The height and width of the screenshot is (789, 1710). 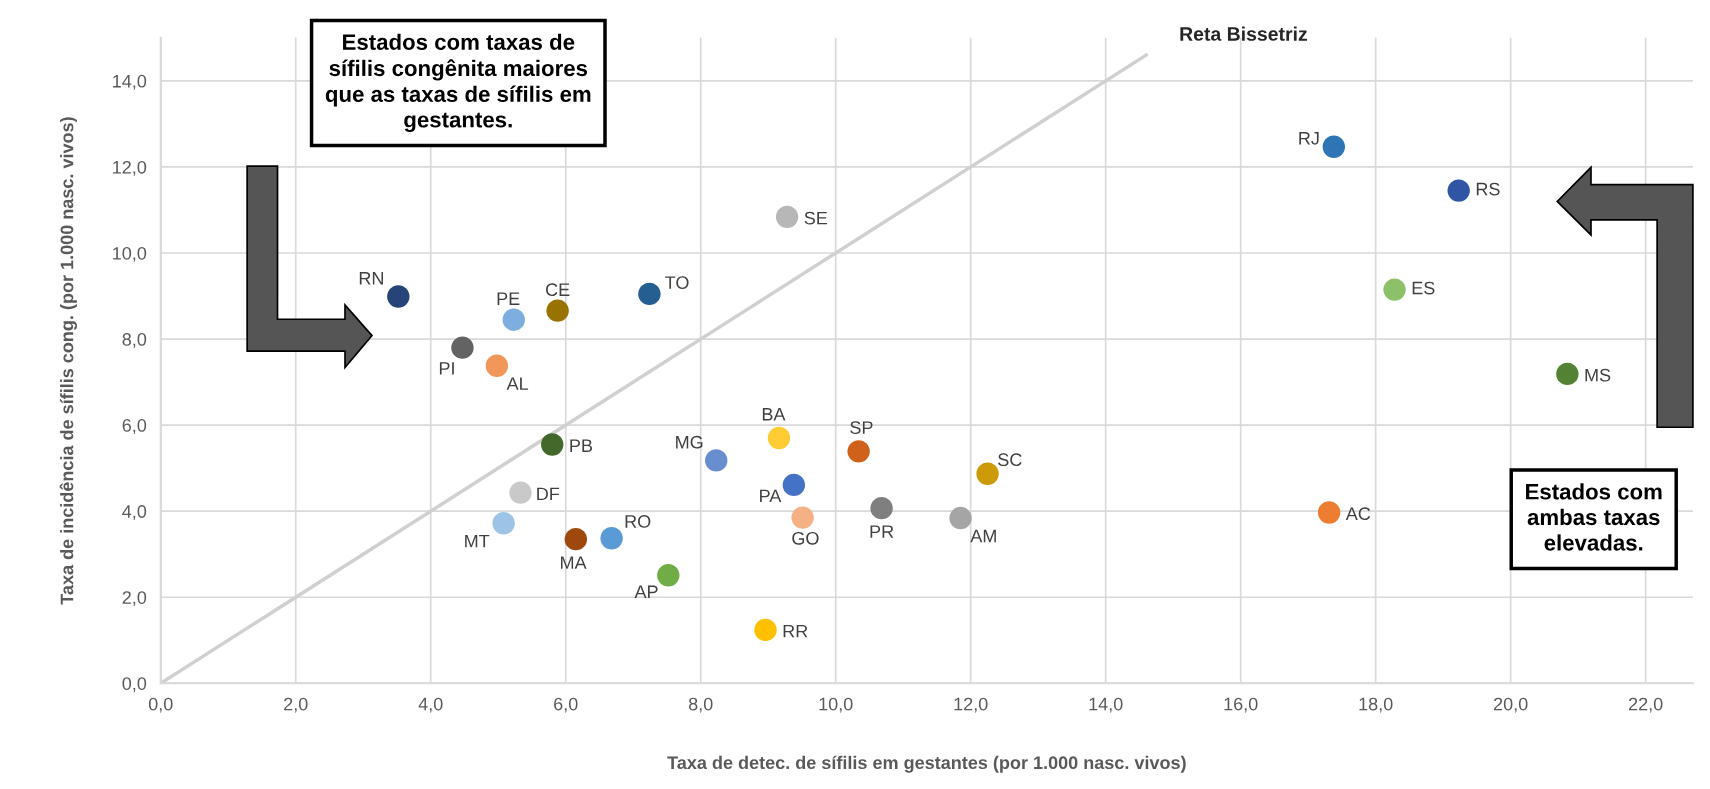 What do you see at coordinates (1309, 138) in the screenshot?
I see `annotation: RJ` at bounding box center [1309, 138].